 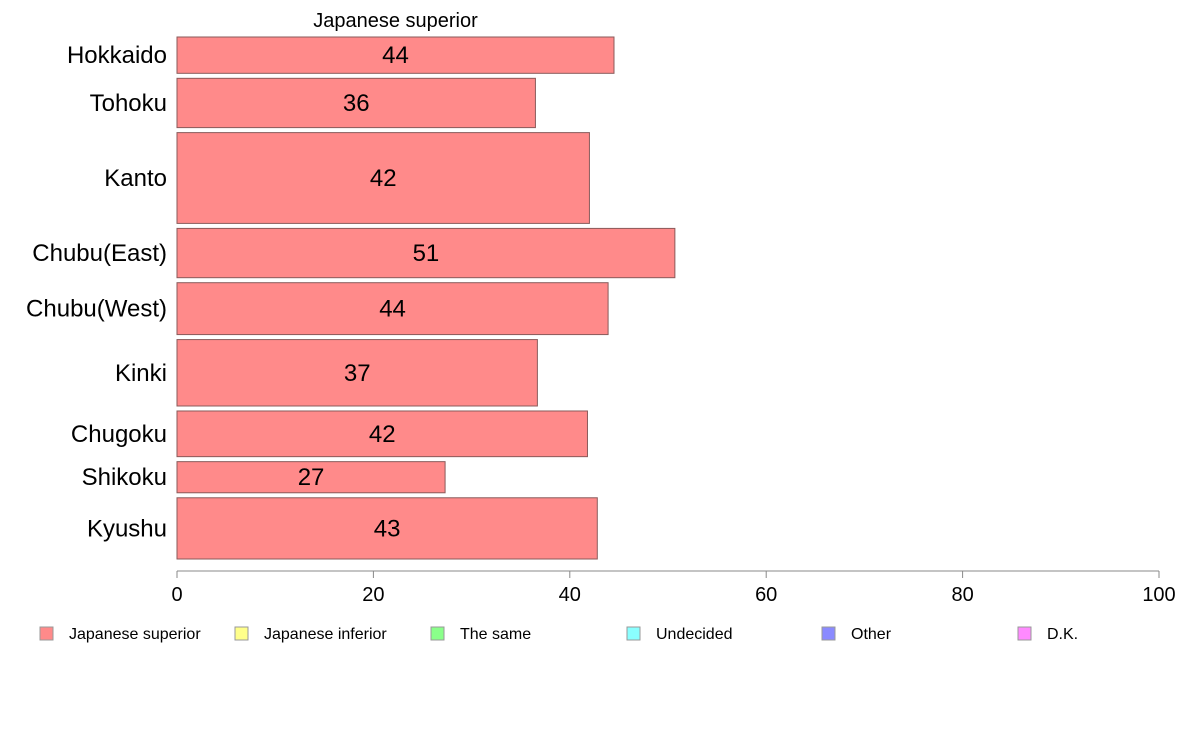 I want to click on category-label: Chubu(East), so click(x=99, y=253).